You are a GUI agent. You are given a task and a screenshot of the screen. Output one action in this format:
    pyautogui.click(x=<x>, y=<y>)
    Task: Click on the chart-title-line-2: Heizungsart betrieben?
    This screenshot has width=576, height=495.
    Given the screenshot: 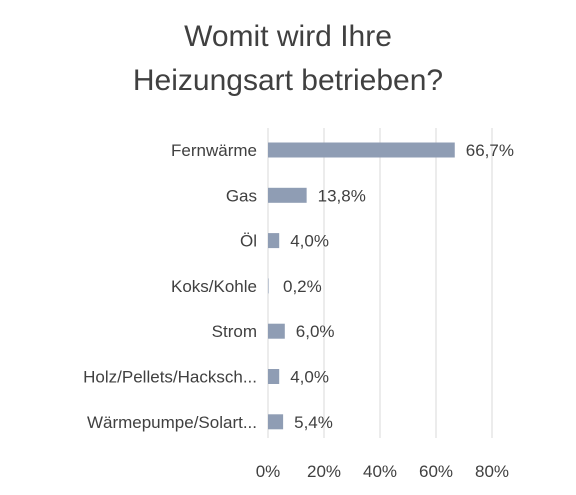 What is the action you would take?
    pyautogui.click(x=288, y=80)
    